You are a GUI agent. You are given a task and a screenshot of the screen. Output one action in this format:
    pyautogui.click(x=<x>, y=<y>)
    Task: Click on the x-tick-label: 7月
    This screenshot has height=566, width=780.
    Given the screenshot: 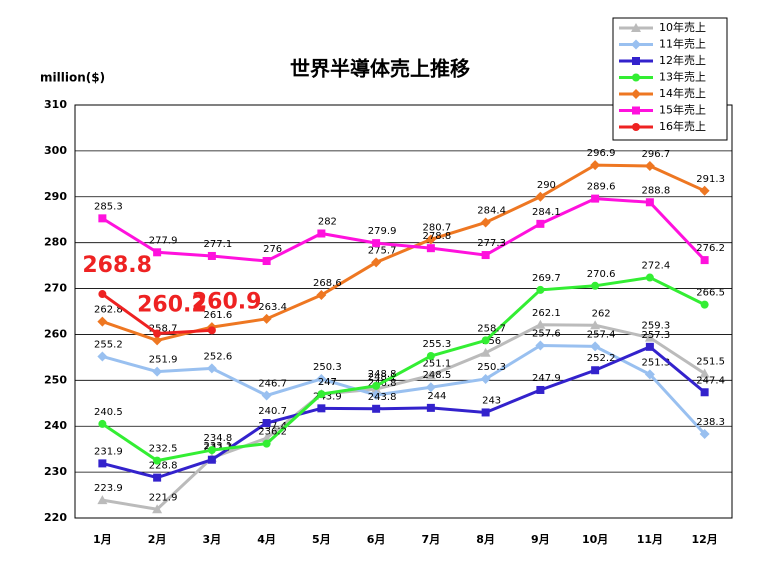 What is the action you would take?
    pyautogui.click(x=431, y=539)
    